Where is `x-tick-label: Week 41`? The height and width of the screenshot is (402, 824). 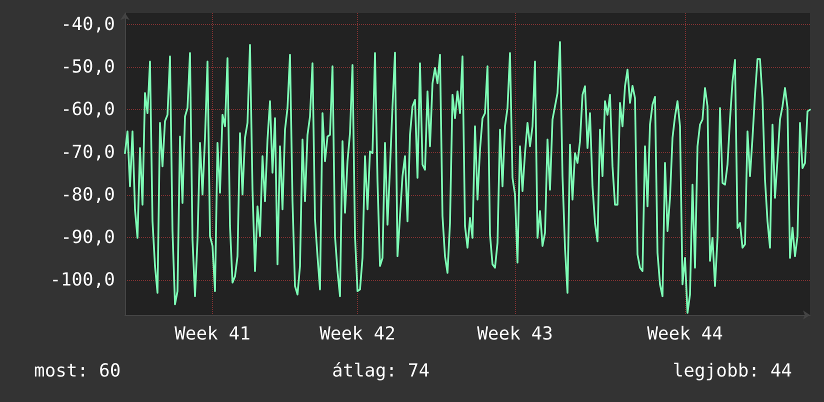 x-tick-label: Week 41 is located at coordinates (212, 334).